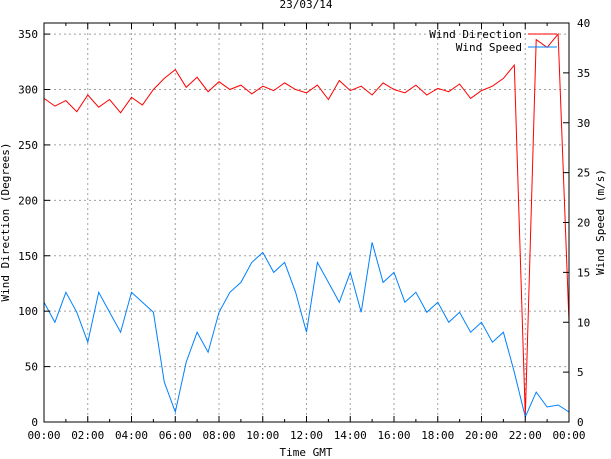 The width and height of the screenshot is (611, 459). I want to click on y2-axis-label: Wind Speed (m/s), so click(600, 222).